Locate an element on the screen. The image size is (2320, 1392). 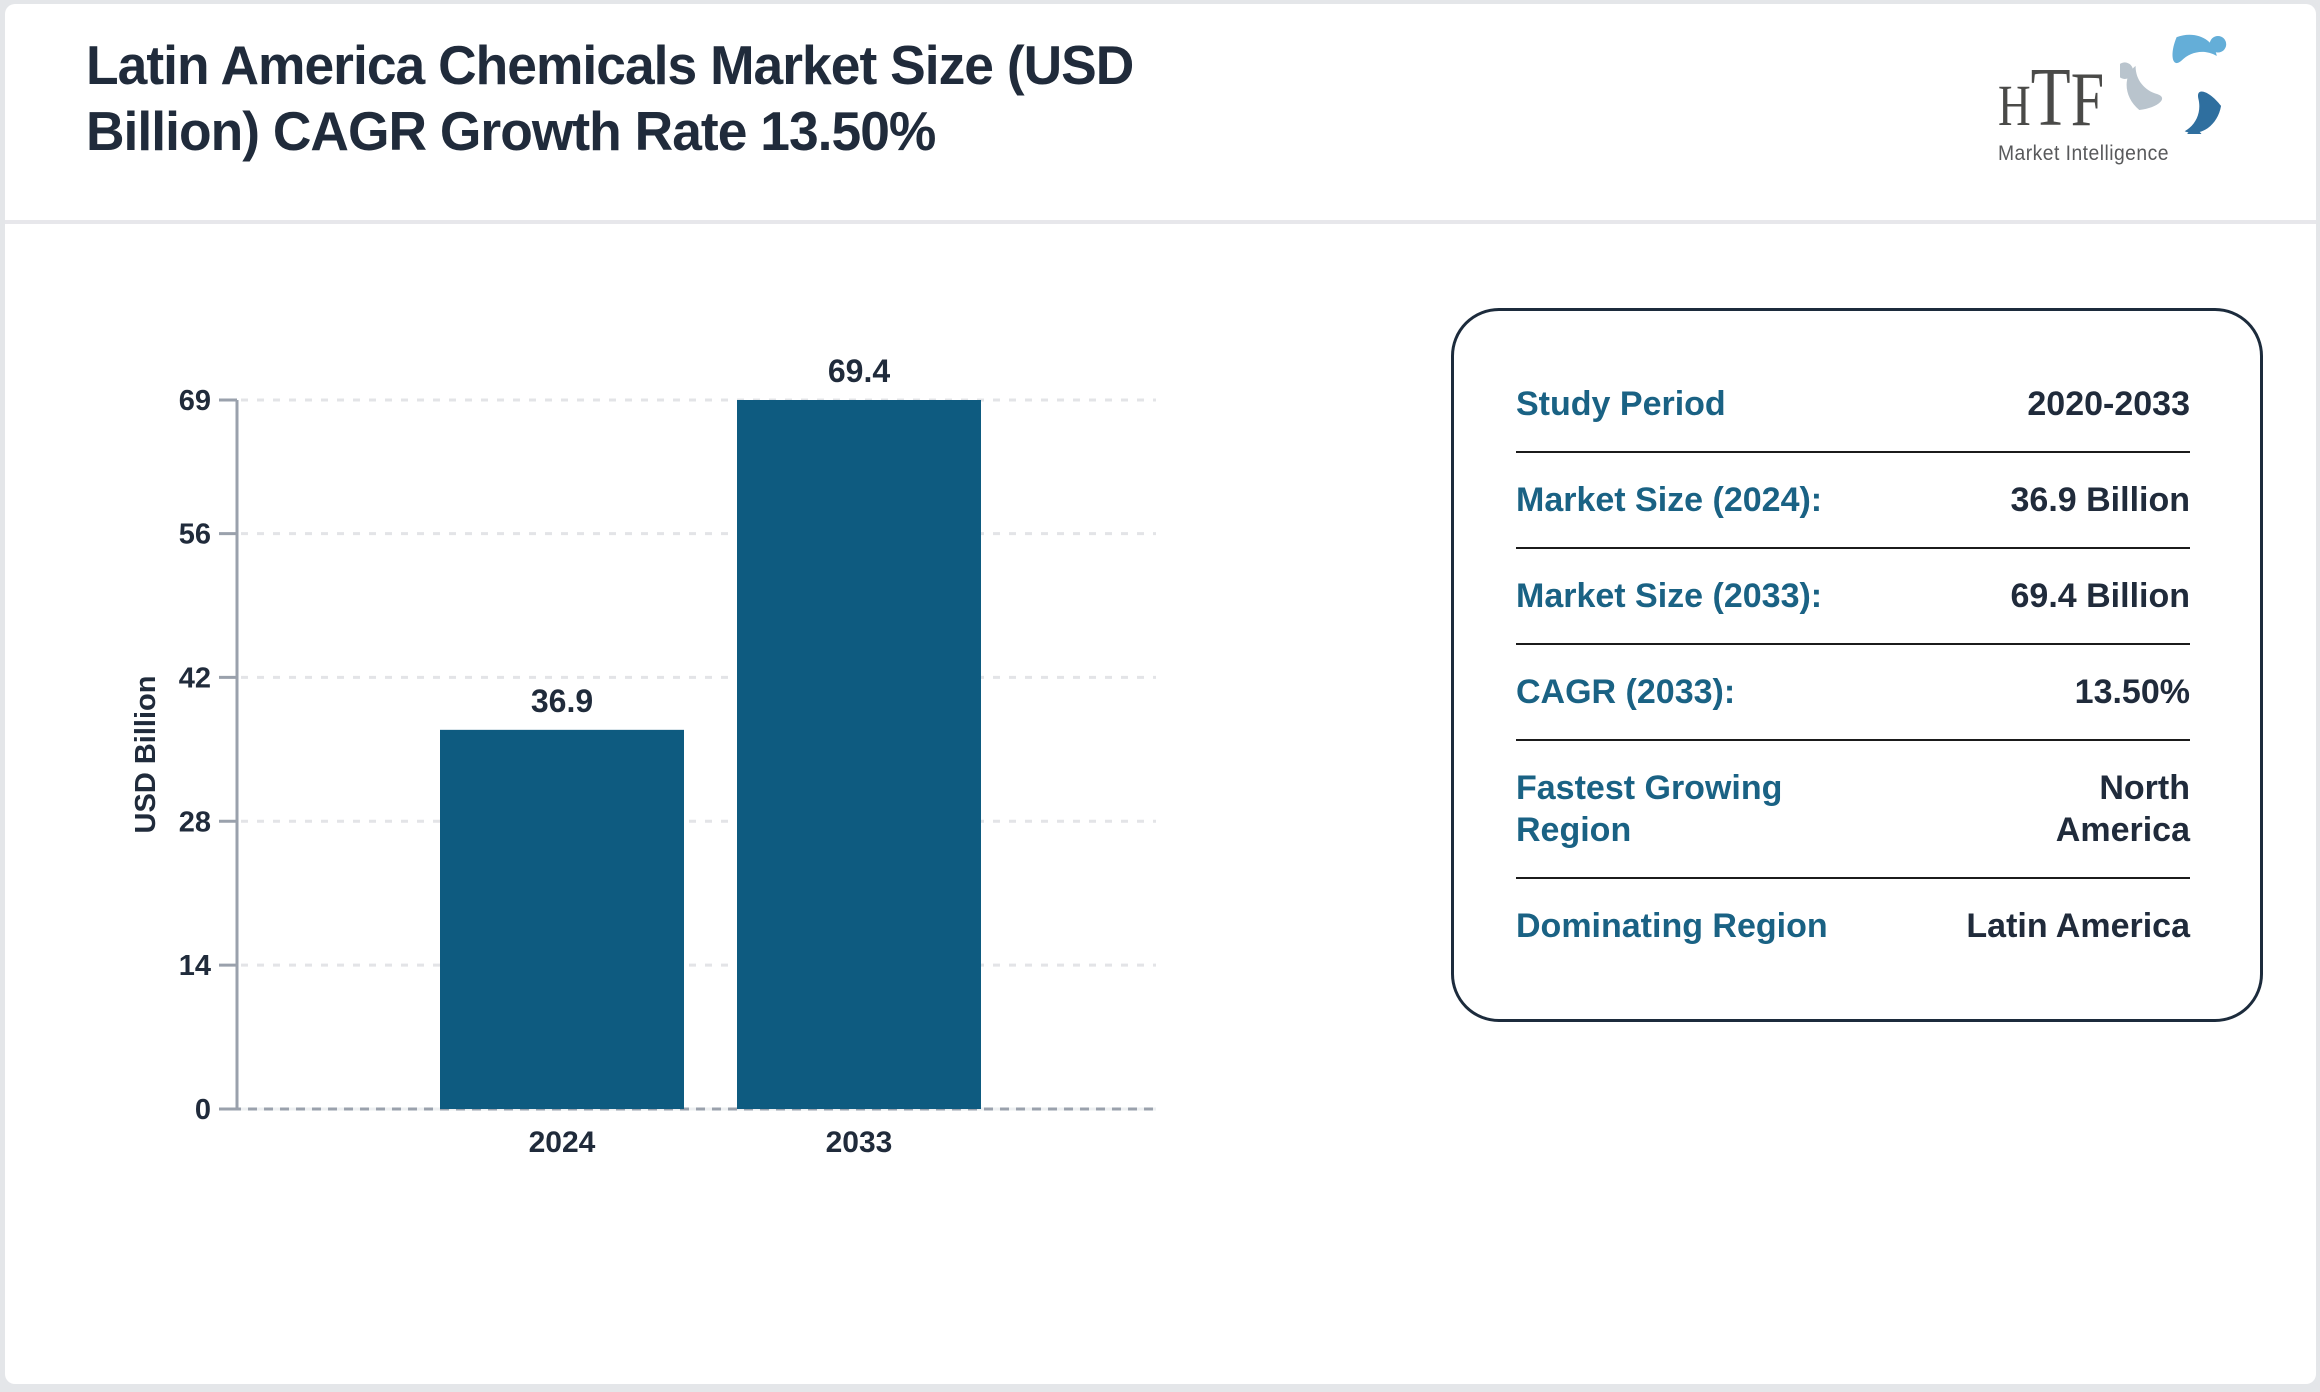
info-row: CAGR (2033): 13.50% is located at coordinates (1853, 693).